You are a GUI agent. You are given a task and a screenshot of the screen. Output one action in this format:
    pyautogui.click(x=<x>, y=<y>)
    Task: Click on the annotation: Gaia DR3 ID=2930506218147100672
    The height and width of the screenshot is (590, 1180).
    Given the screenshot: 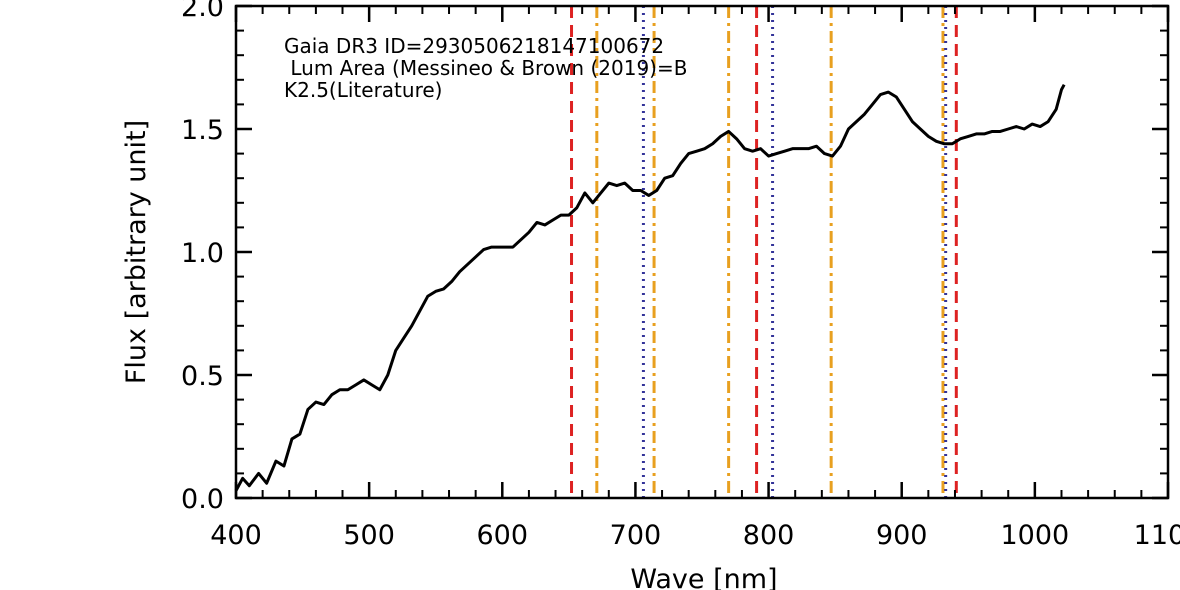 What is the action you would take?
    pyautogui.click(x=474, y=46)
    